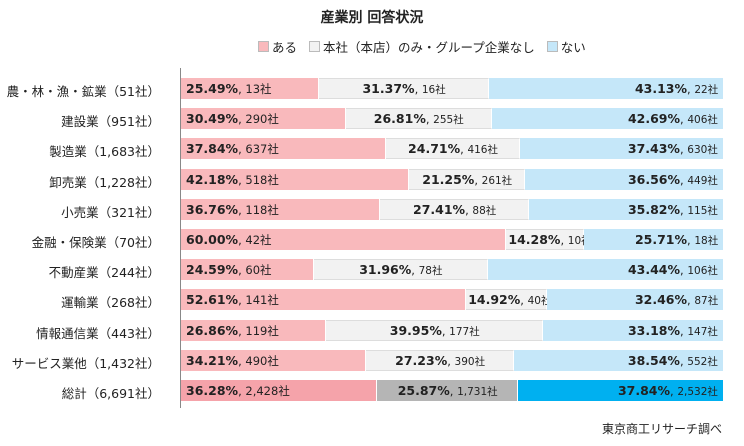 The width and height of the screenshot is (744, 446). What do you see at coordinates (661, 429) in the screenshot?
I see `source-note: 東京商工リサーチ調べ` at bounding box center [661, 429].